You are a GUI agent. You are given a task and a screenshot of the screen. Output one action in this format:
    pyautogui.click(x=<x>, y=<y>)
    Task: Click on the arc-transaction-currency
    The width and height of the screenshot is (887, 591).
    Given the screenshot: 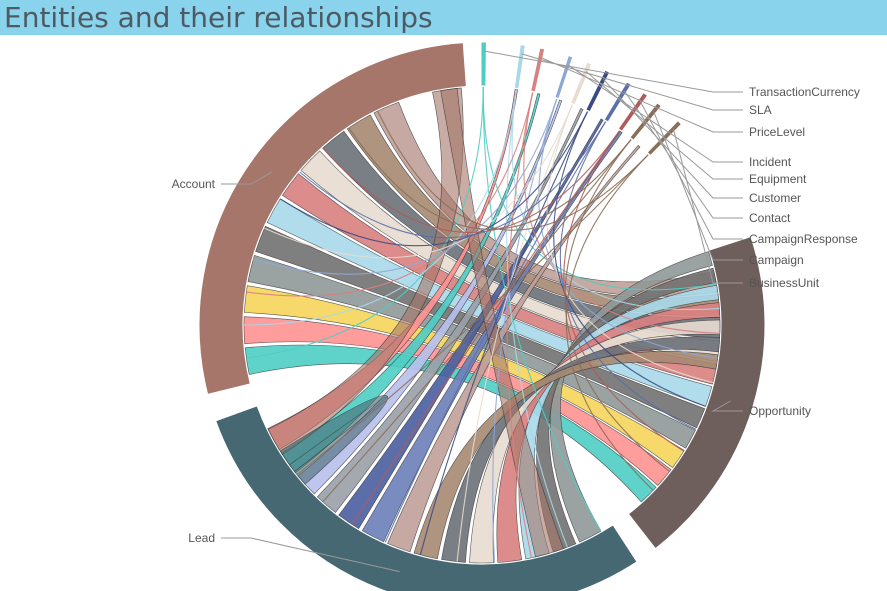 What is the action you would take?
    pyautogui.click(x=483, y=64)
    